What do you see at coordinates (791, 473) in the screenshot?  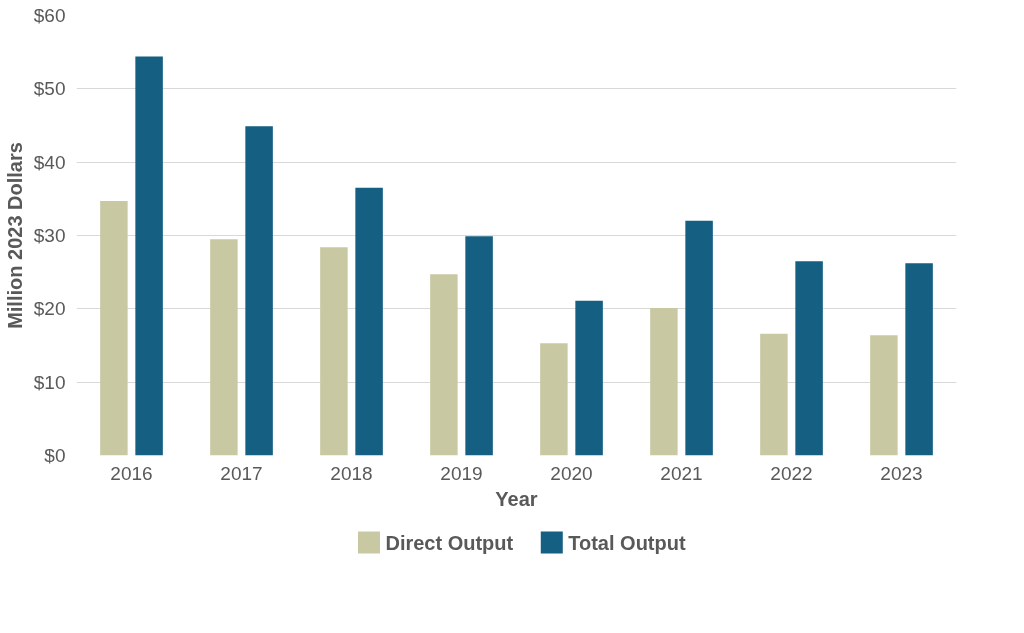 I see `x-tick-label: 2022` at bounding box center [791, 473].